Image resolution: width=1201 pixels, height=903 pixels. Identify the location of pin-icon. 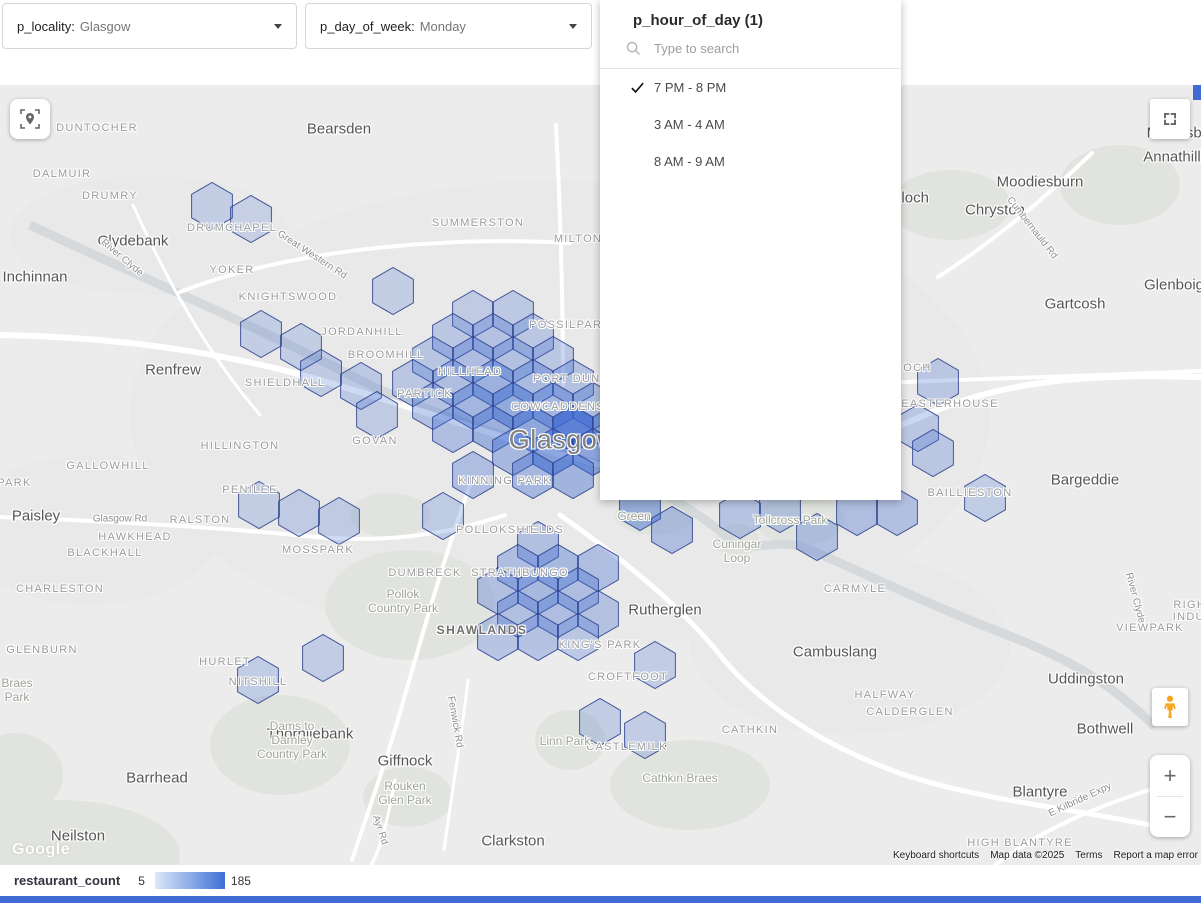
(30, 119).